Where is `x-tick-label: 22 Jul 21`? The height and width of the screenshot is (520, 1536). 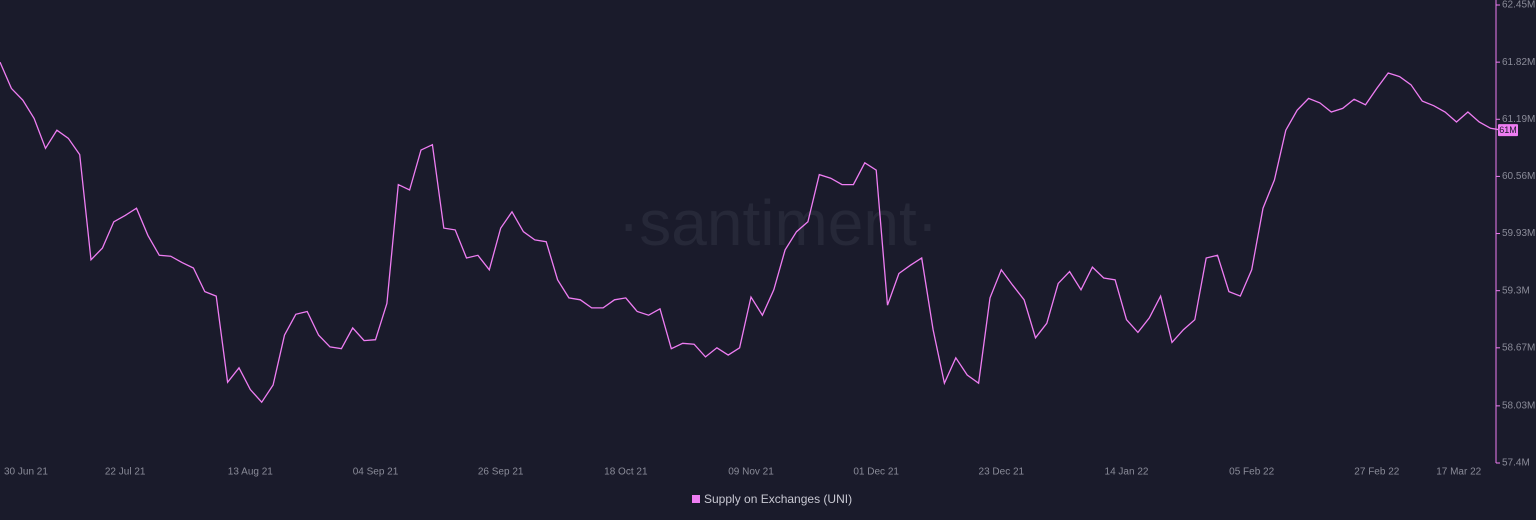 x-tick-label: 22 Jul 21 is located at coordinates (125, 472).